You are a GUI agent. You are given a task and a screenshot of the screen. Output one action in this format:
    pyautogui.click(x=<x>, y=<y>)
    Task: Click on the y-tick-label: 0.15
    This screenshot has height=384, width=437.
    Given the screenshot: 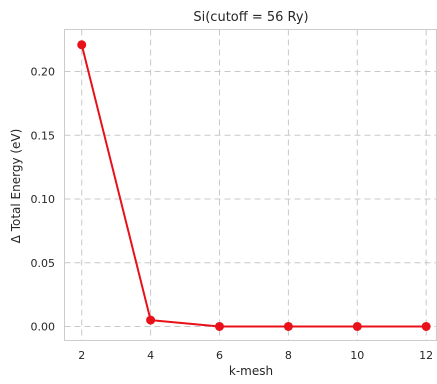 What is the action you would take?
    pyautogui.click(x=43, y=135)
    